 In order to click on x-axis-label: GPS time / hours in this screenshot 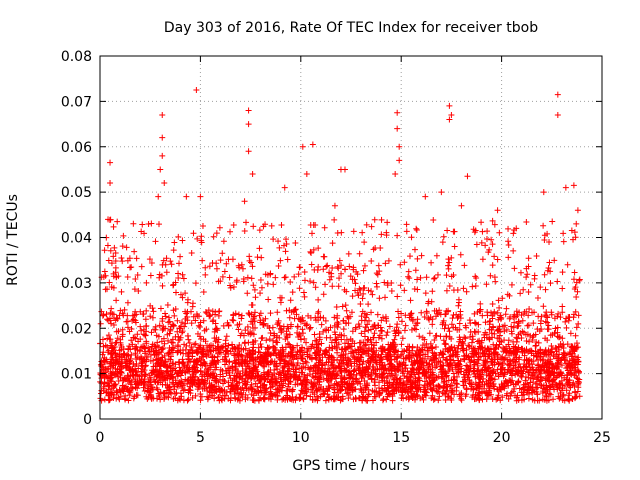, I will do `click(350, 466)`.